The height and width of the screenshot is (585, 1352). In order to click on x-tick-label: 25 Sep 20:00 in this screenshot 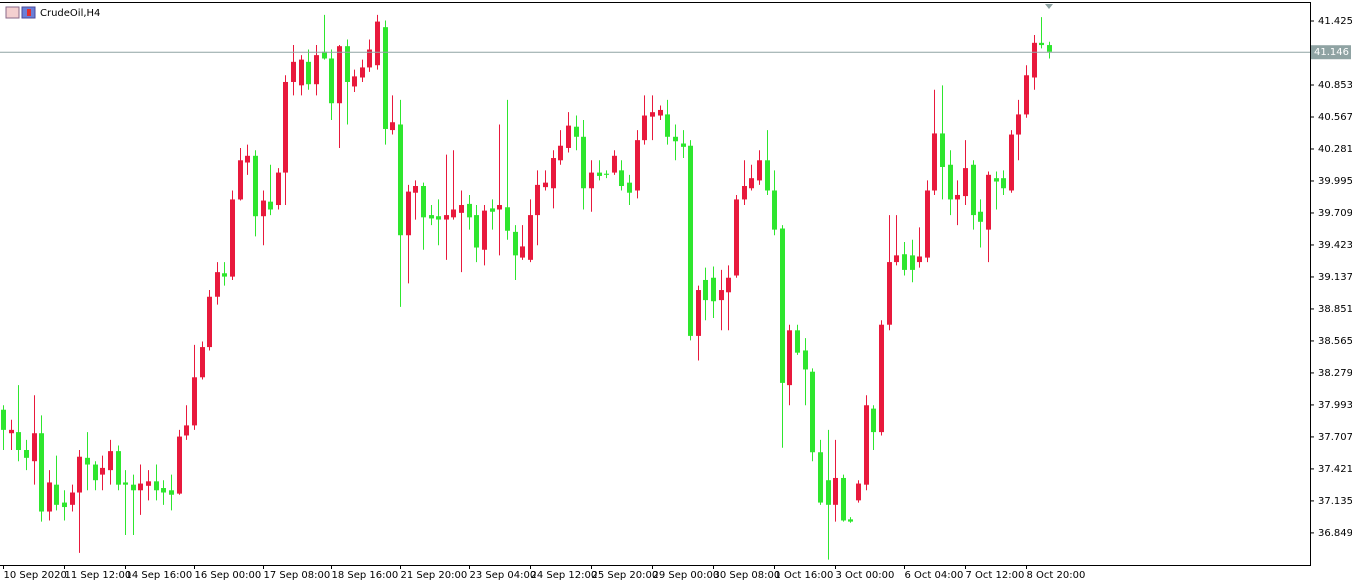, I will do `click(625, 575)`.